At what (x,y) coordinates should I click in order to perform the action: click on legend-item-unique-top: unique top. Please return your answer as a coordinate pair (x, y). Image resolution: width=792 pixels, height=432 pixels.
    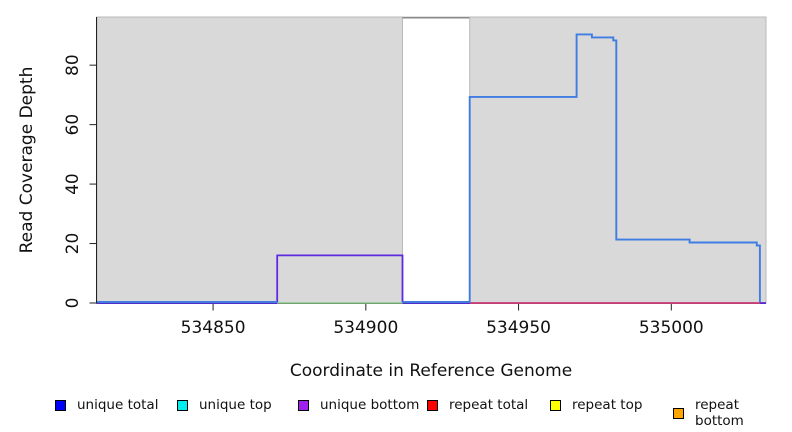
    Looking at the image, I should click on (224, 405).